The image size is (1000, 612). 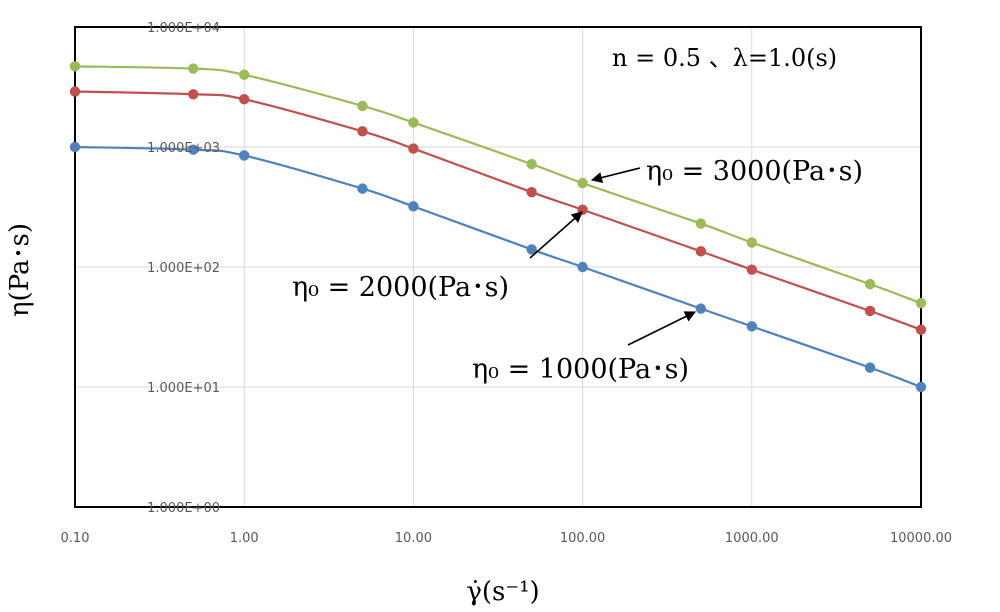 I want to click on y-tick-label: 1.000E+03, so click(x=183, y=148).